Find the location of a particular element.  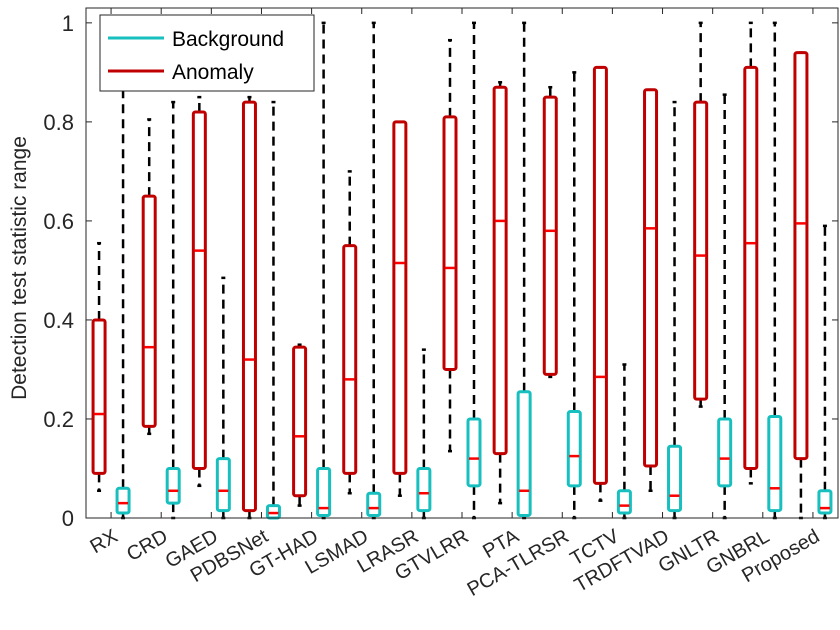

legend-label-anomaly: Anomaly is located at coordinates (213, 72).